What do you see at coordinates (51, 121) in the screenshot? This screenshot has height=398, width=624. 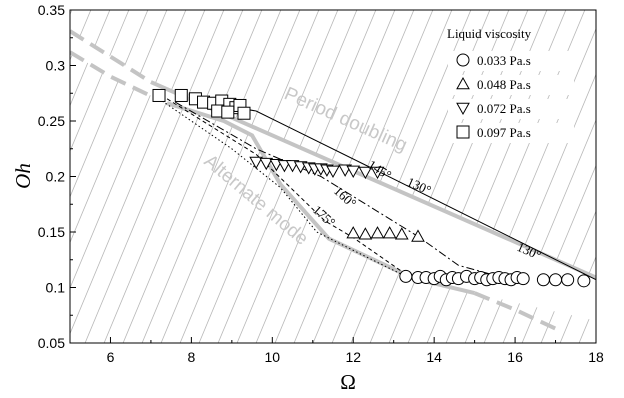 I see `y-tick-label: 0.25` at bounding box center [51, 121].